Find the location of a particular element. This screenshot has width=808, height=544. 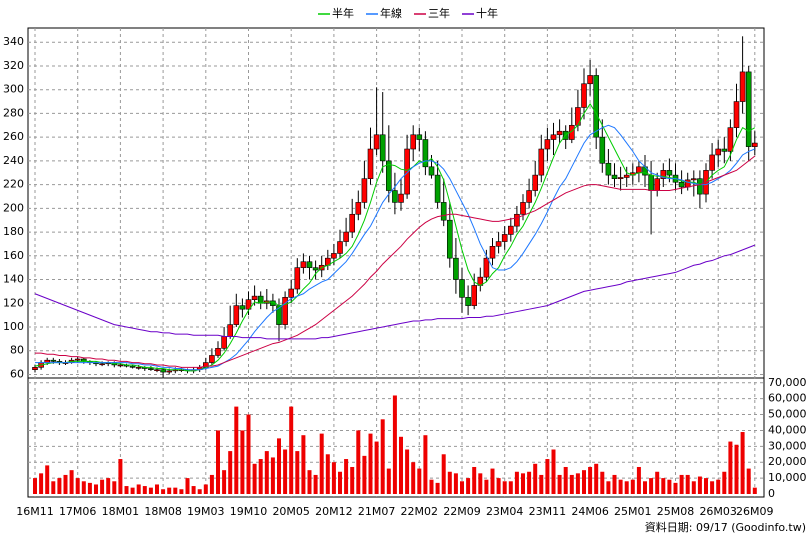

y2-tick-label: 40,000 is located at coordinates (787, 429).